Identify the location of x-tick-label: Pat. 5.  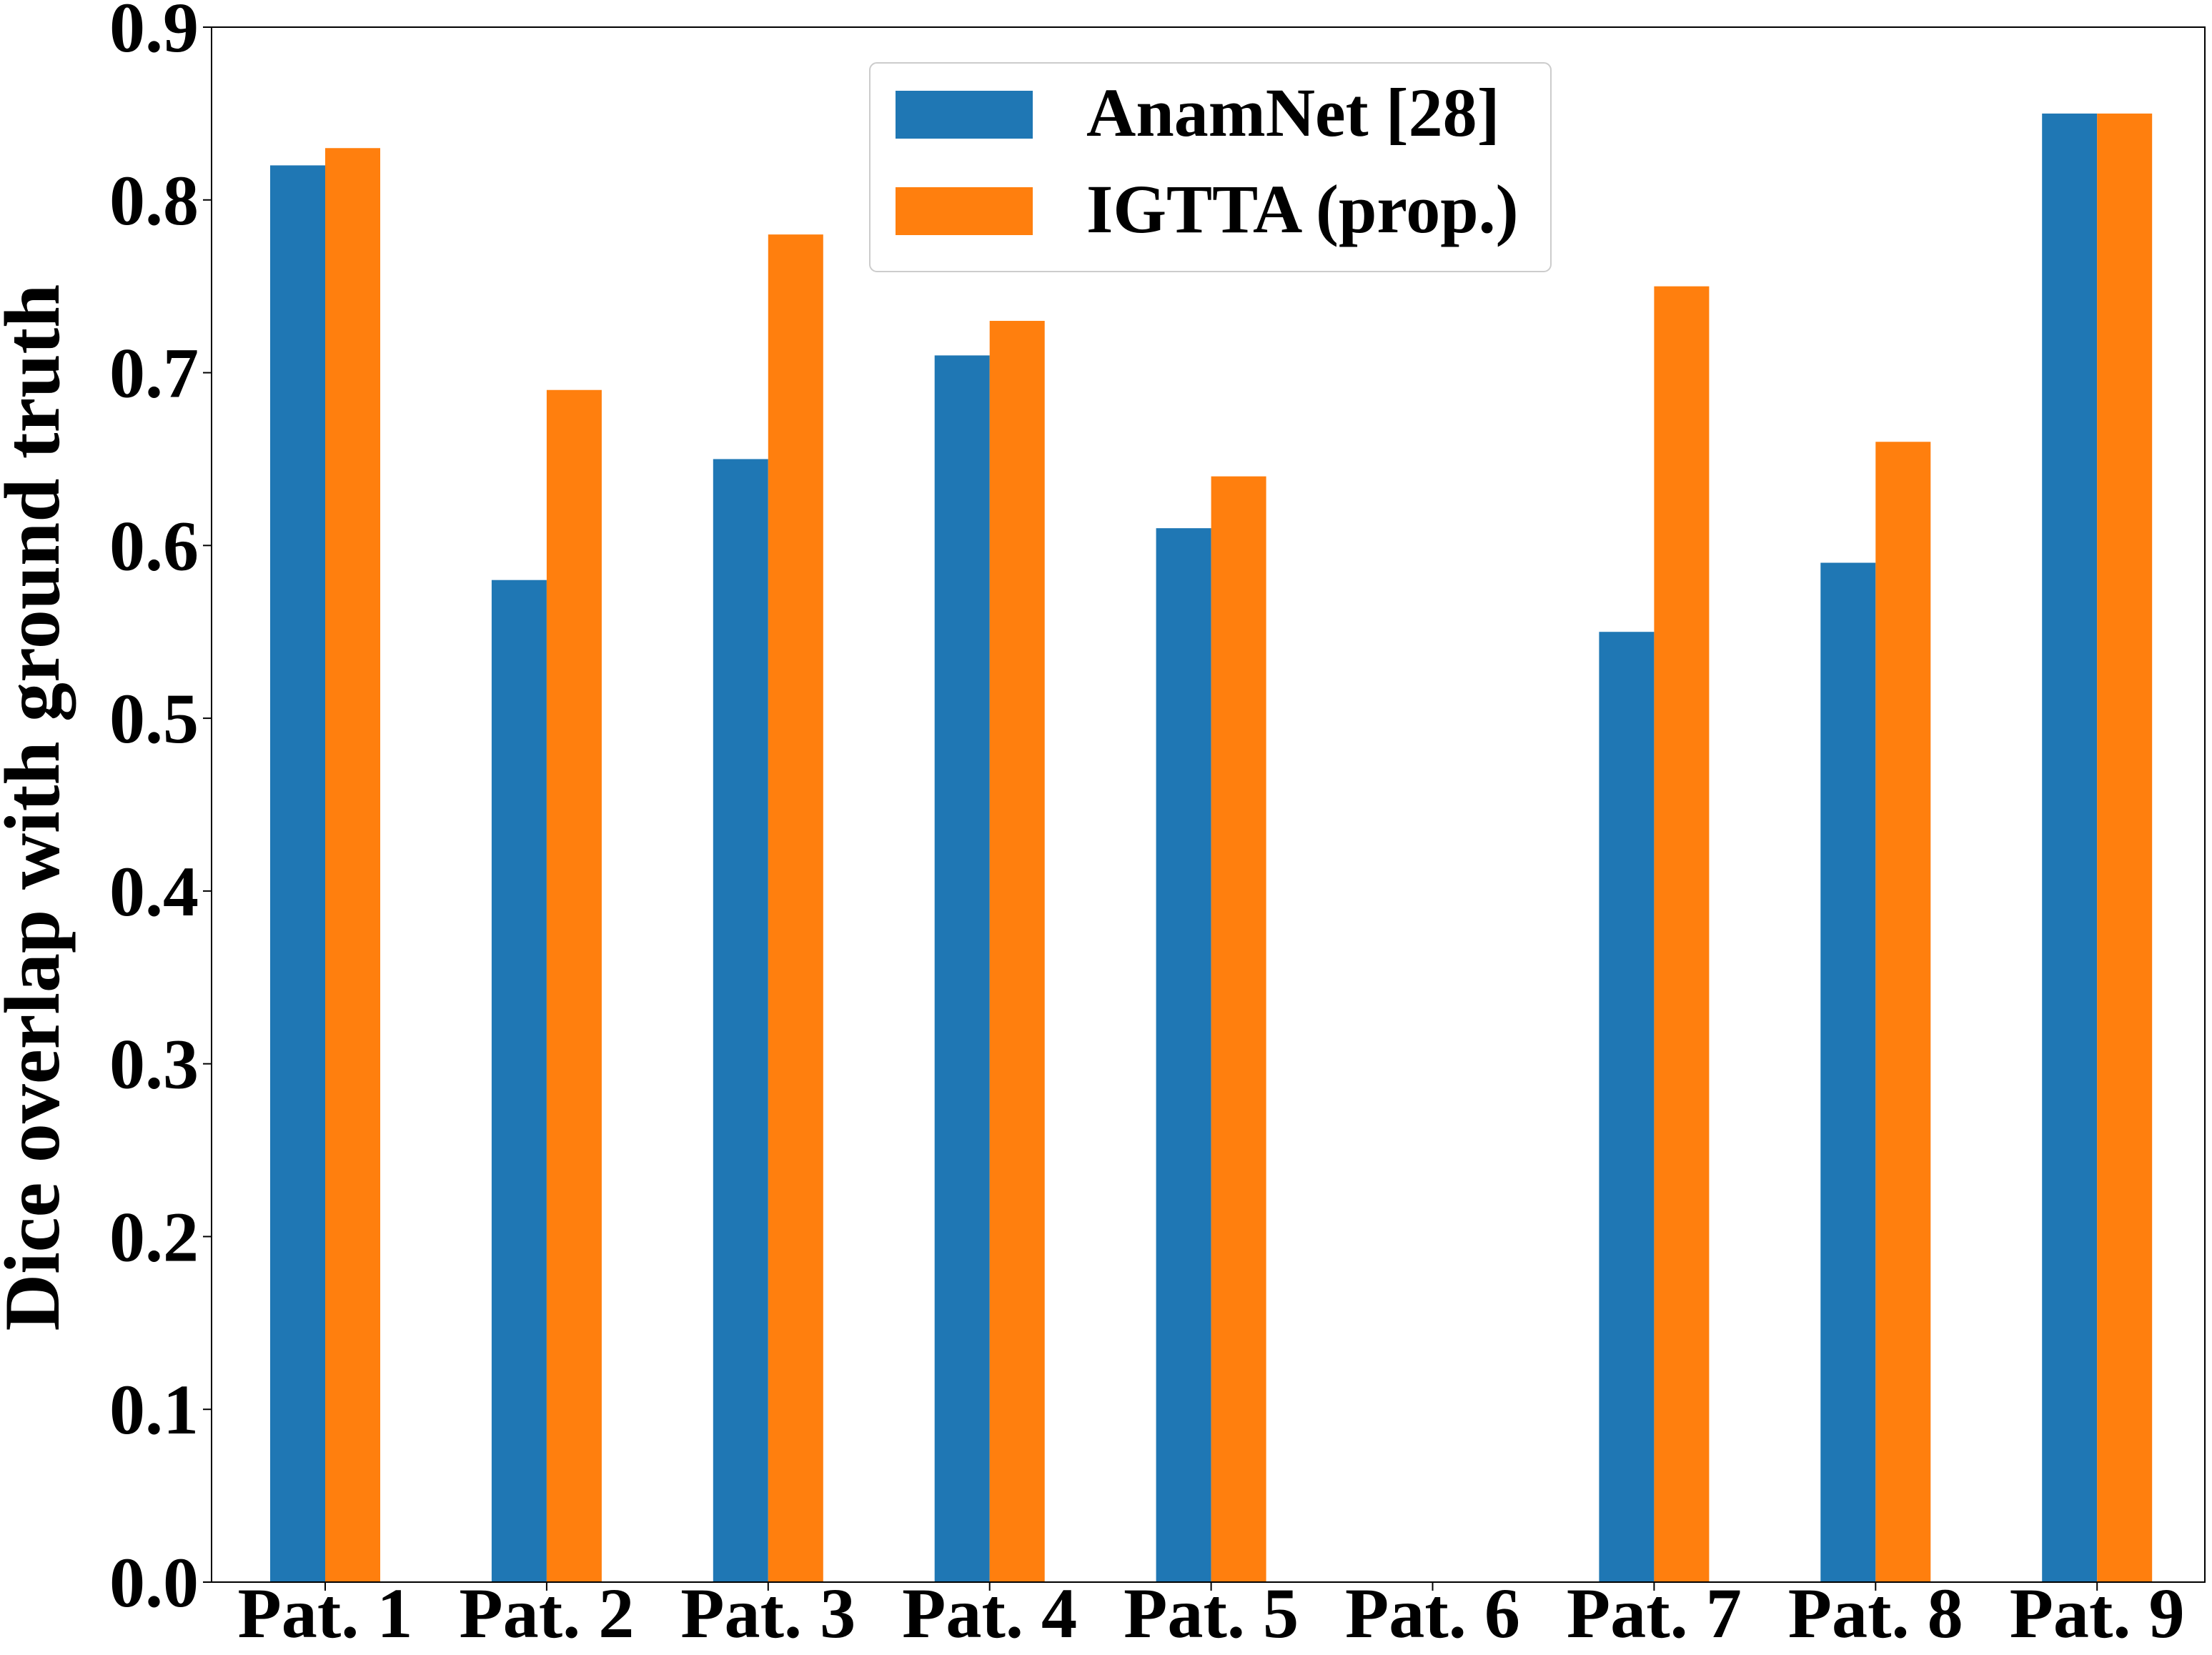
(1211, 1614).